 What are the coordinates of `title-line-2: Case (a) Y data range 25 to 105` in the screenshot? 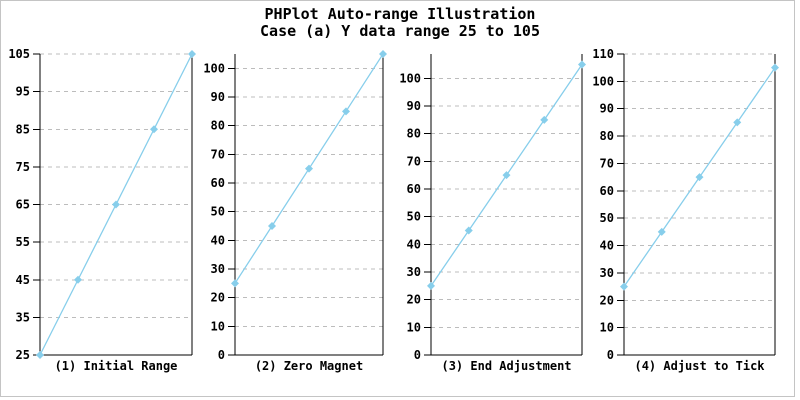 It's located at (400, 31).